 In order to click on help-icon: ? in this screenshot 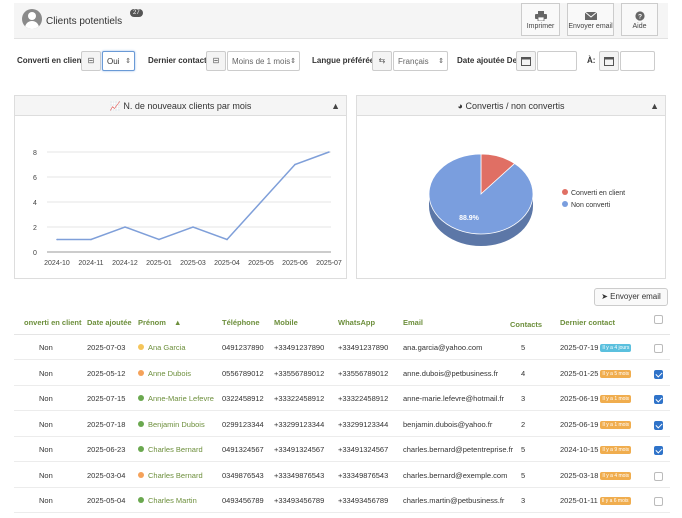, I will do `click(639, 16)`.